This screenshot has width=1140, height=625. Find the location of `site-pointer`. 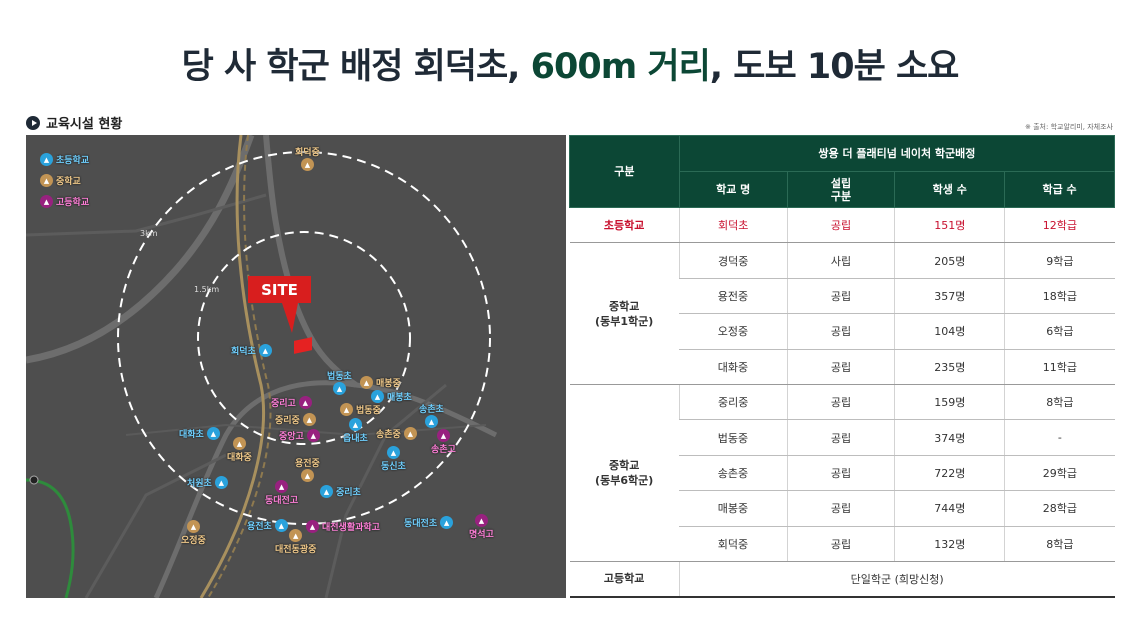

site-pointer is located at coordinates (290, 318).